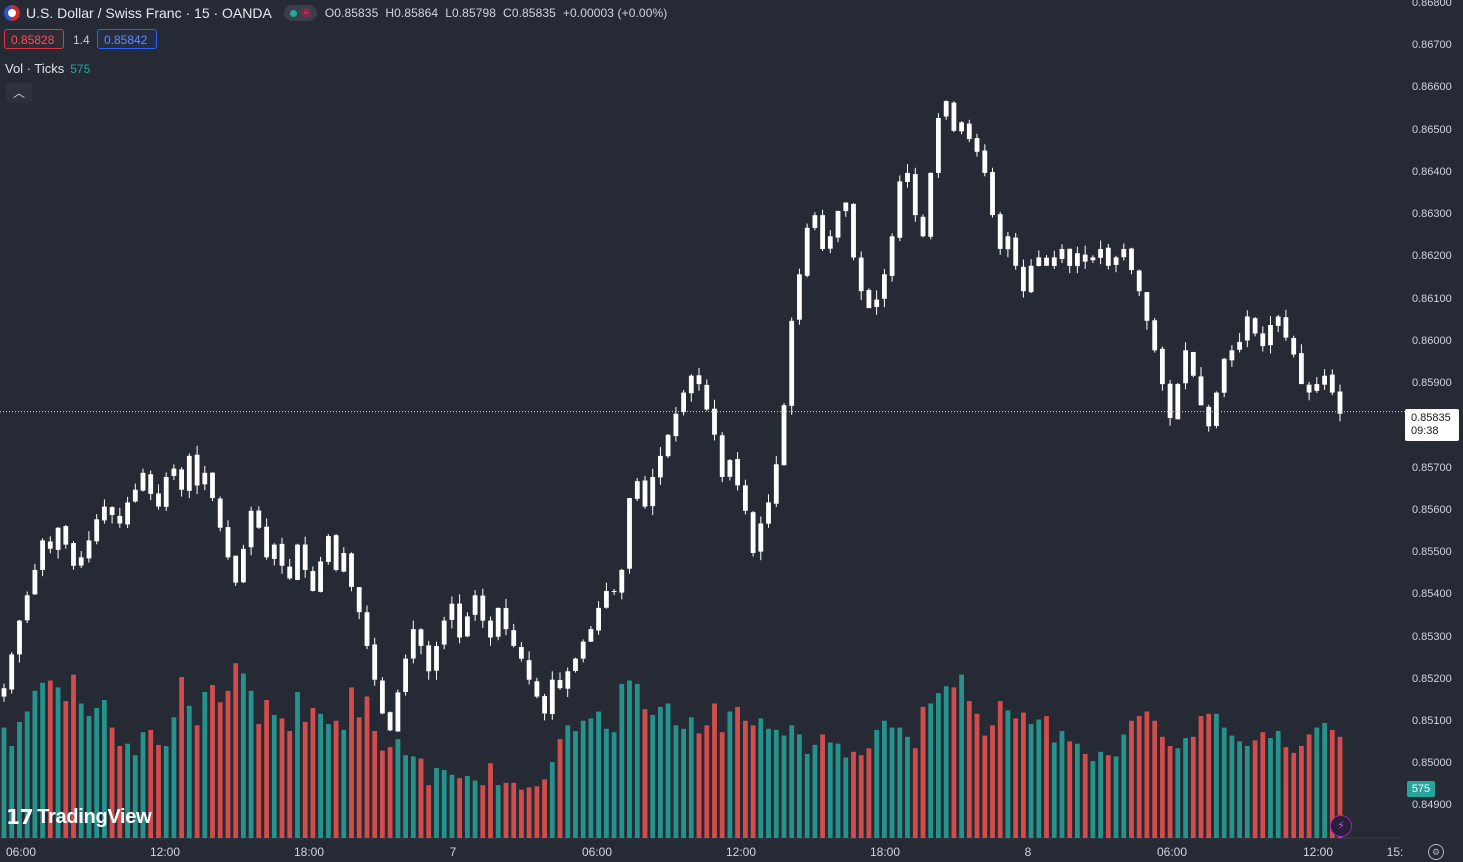 Image resolution: width=1463 pixels, height=862 pixels. What do you see at coordinates (1432, 594) in the screenshot?
I see `price-axis-label: 0.85400` at bounding box center [1432, 594].